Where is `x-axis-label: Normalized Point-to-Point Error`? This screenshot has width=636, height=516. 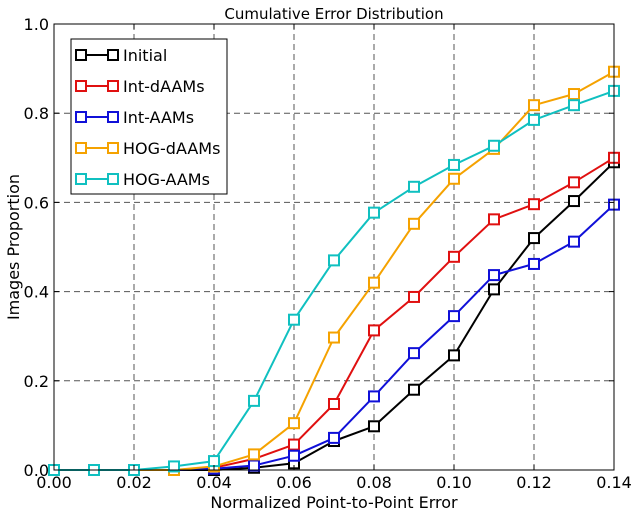
x-axis-label: Normalized Point-to-Point Error is located at coordinates (334, 502).